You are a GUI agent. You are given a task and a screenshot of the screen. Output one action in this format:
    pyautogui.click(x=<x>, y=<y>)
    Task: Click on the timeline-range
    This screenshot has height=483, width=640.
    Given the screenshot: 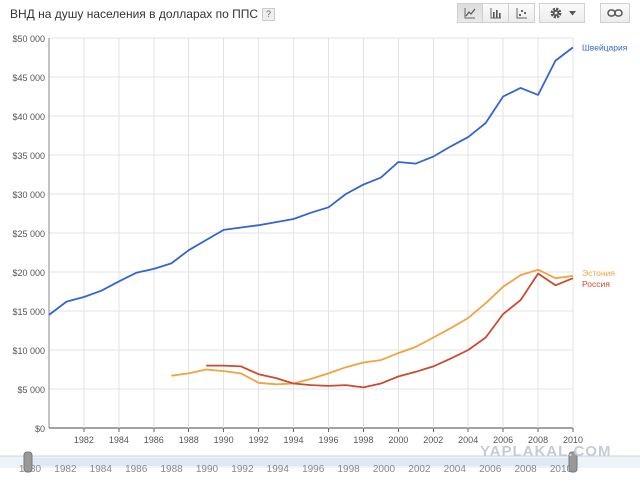 What is the action you would take?
    pyautogui.click(x=300, y=462)
    